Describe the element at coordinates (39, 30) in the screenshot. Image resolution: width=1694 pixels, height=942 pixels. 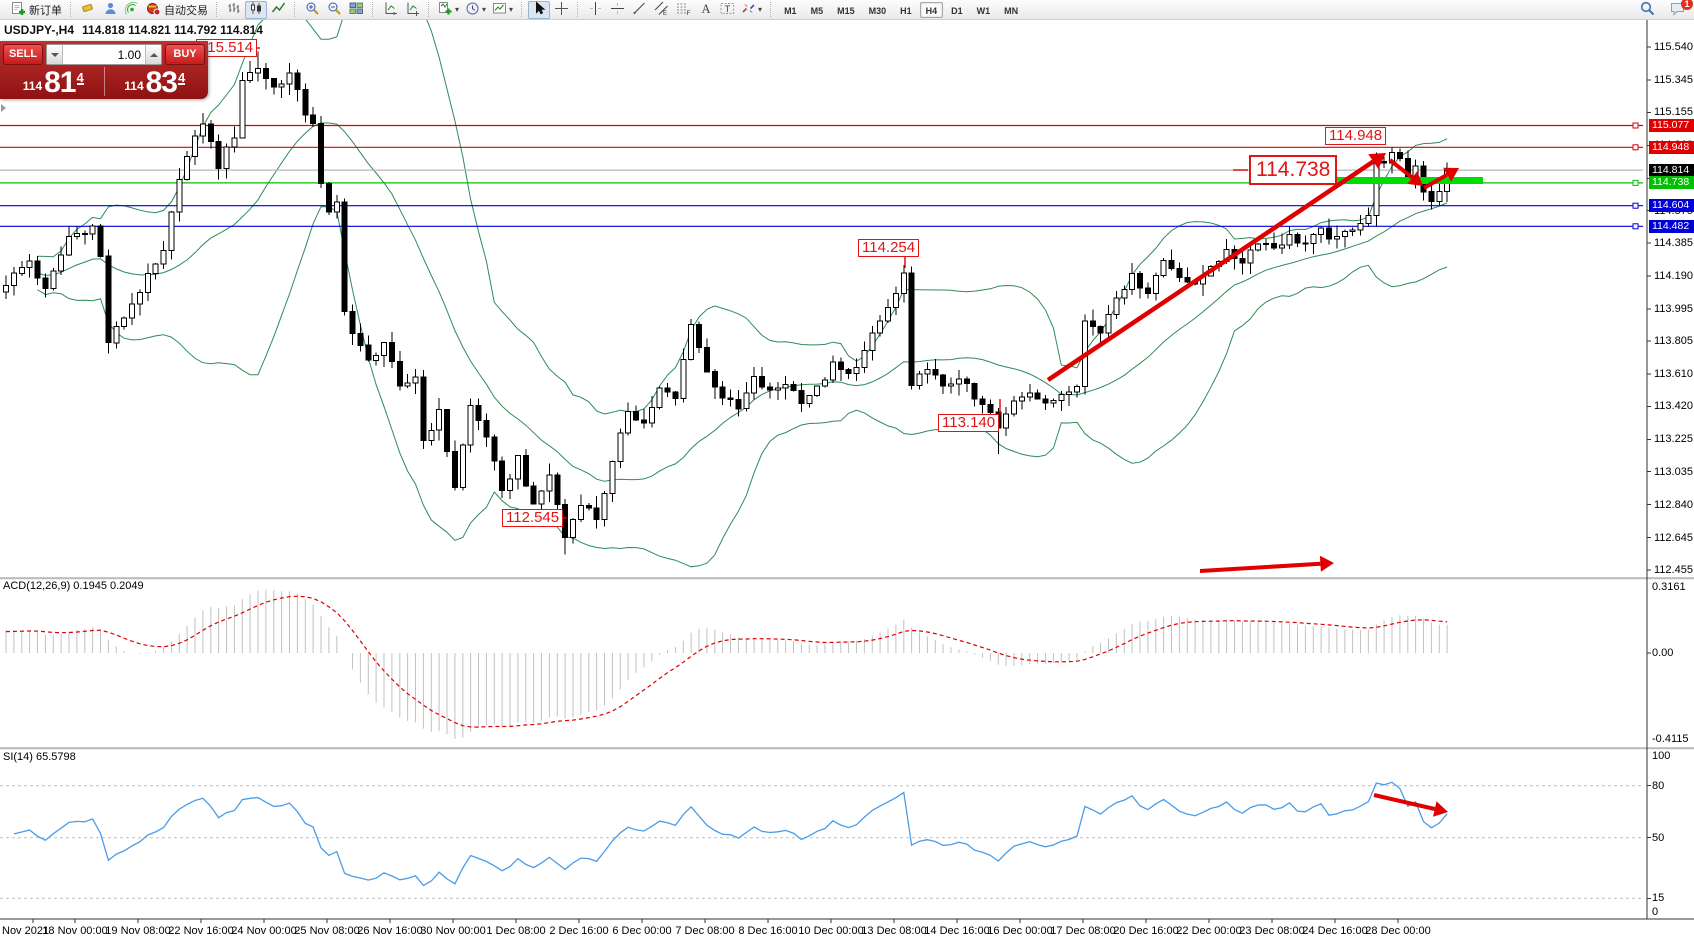
I see `symbol-period-label: USDJPY-,H4` at that location.